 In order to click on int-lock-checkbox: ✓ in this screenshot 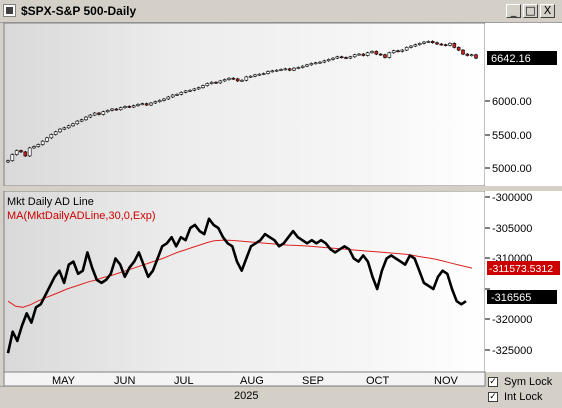, I will do `click(493, 397)`.